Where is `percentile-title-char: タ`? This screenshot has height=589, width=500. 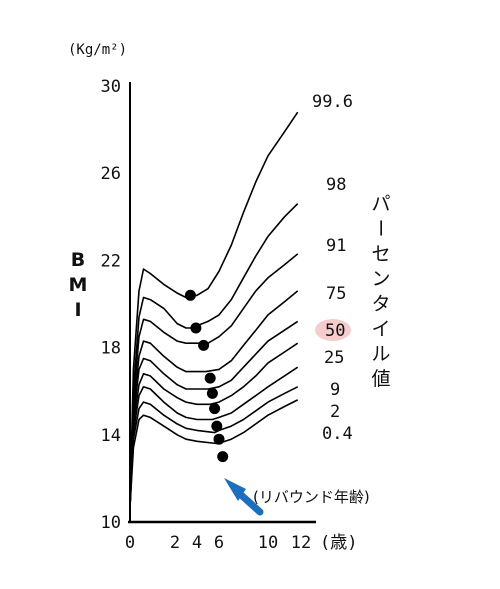
percentile-title-char: タ is located at coordinates (380, 304).